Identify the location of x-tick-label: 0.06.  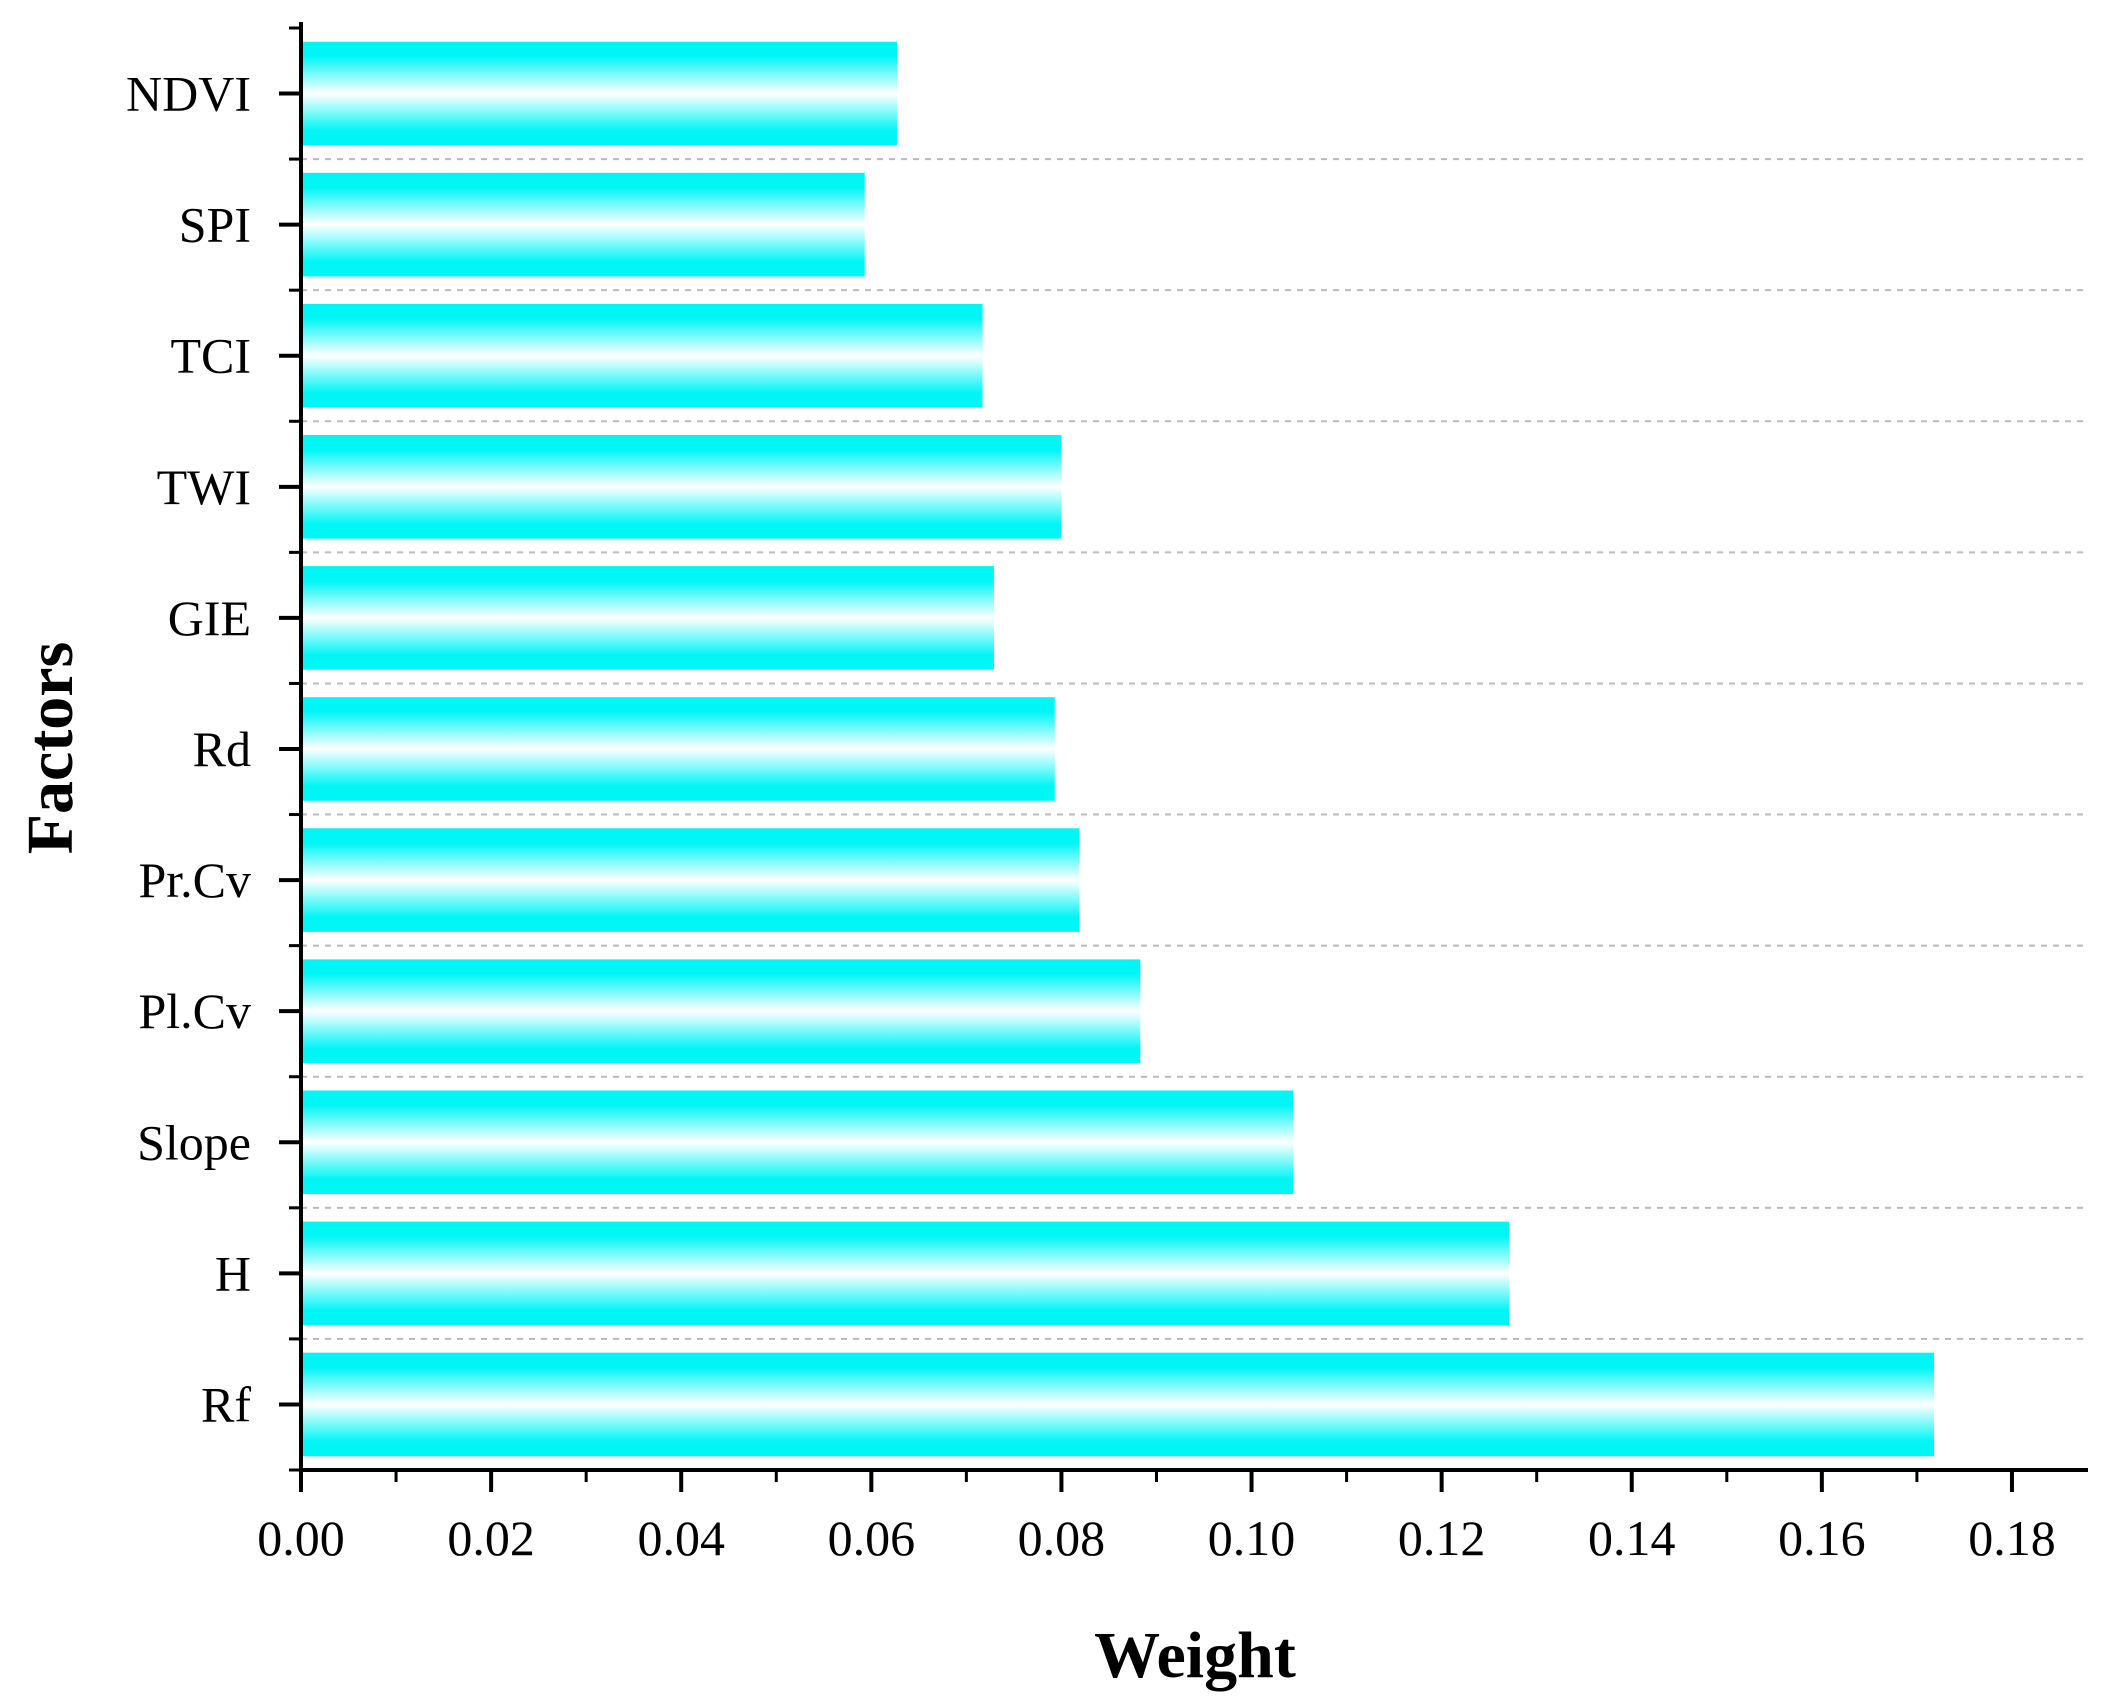
(872, 1538).